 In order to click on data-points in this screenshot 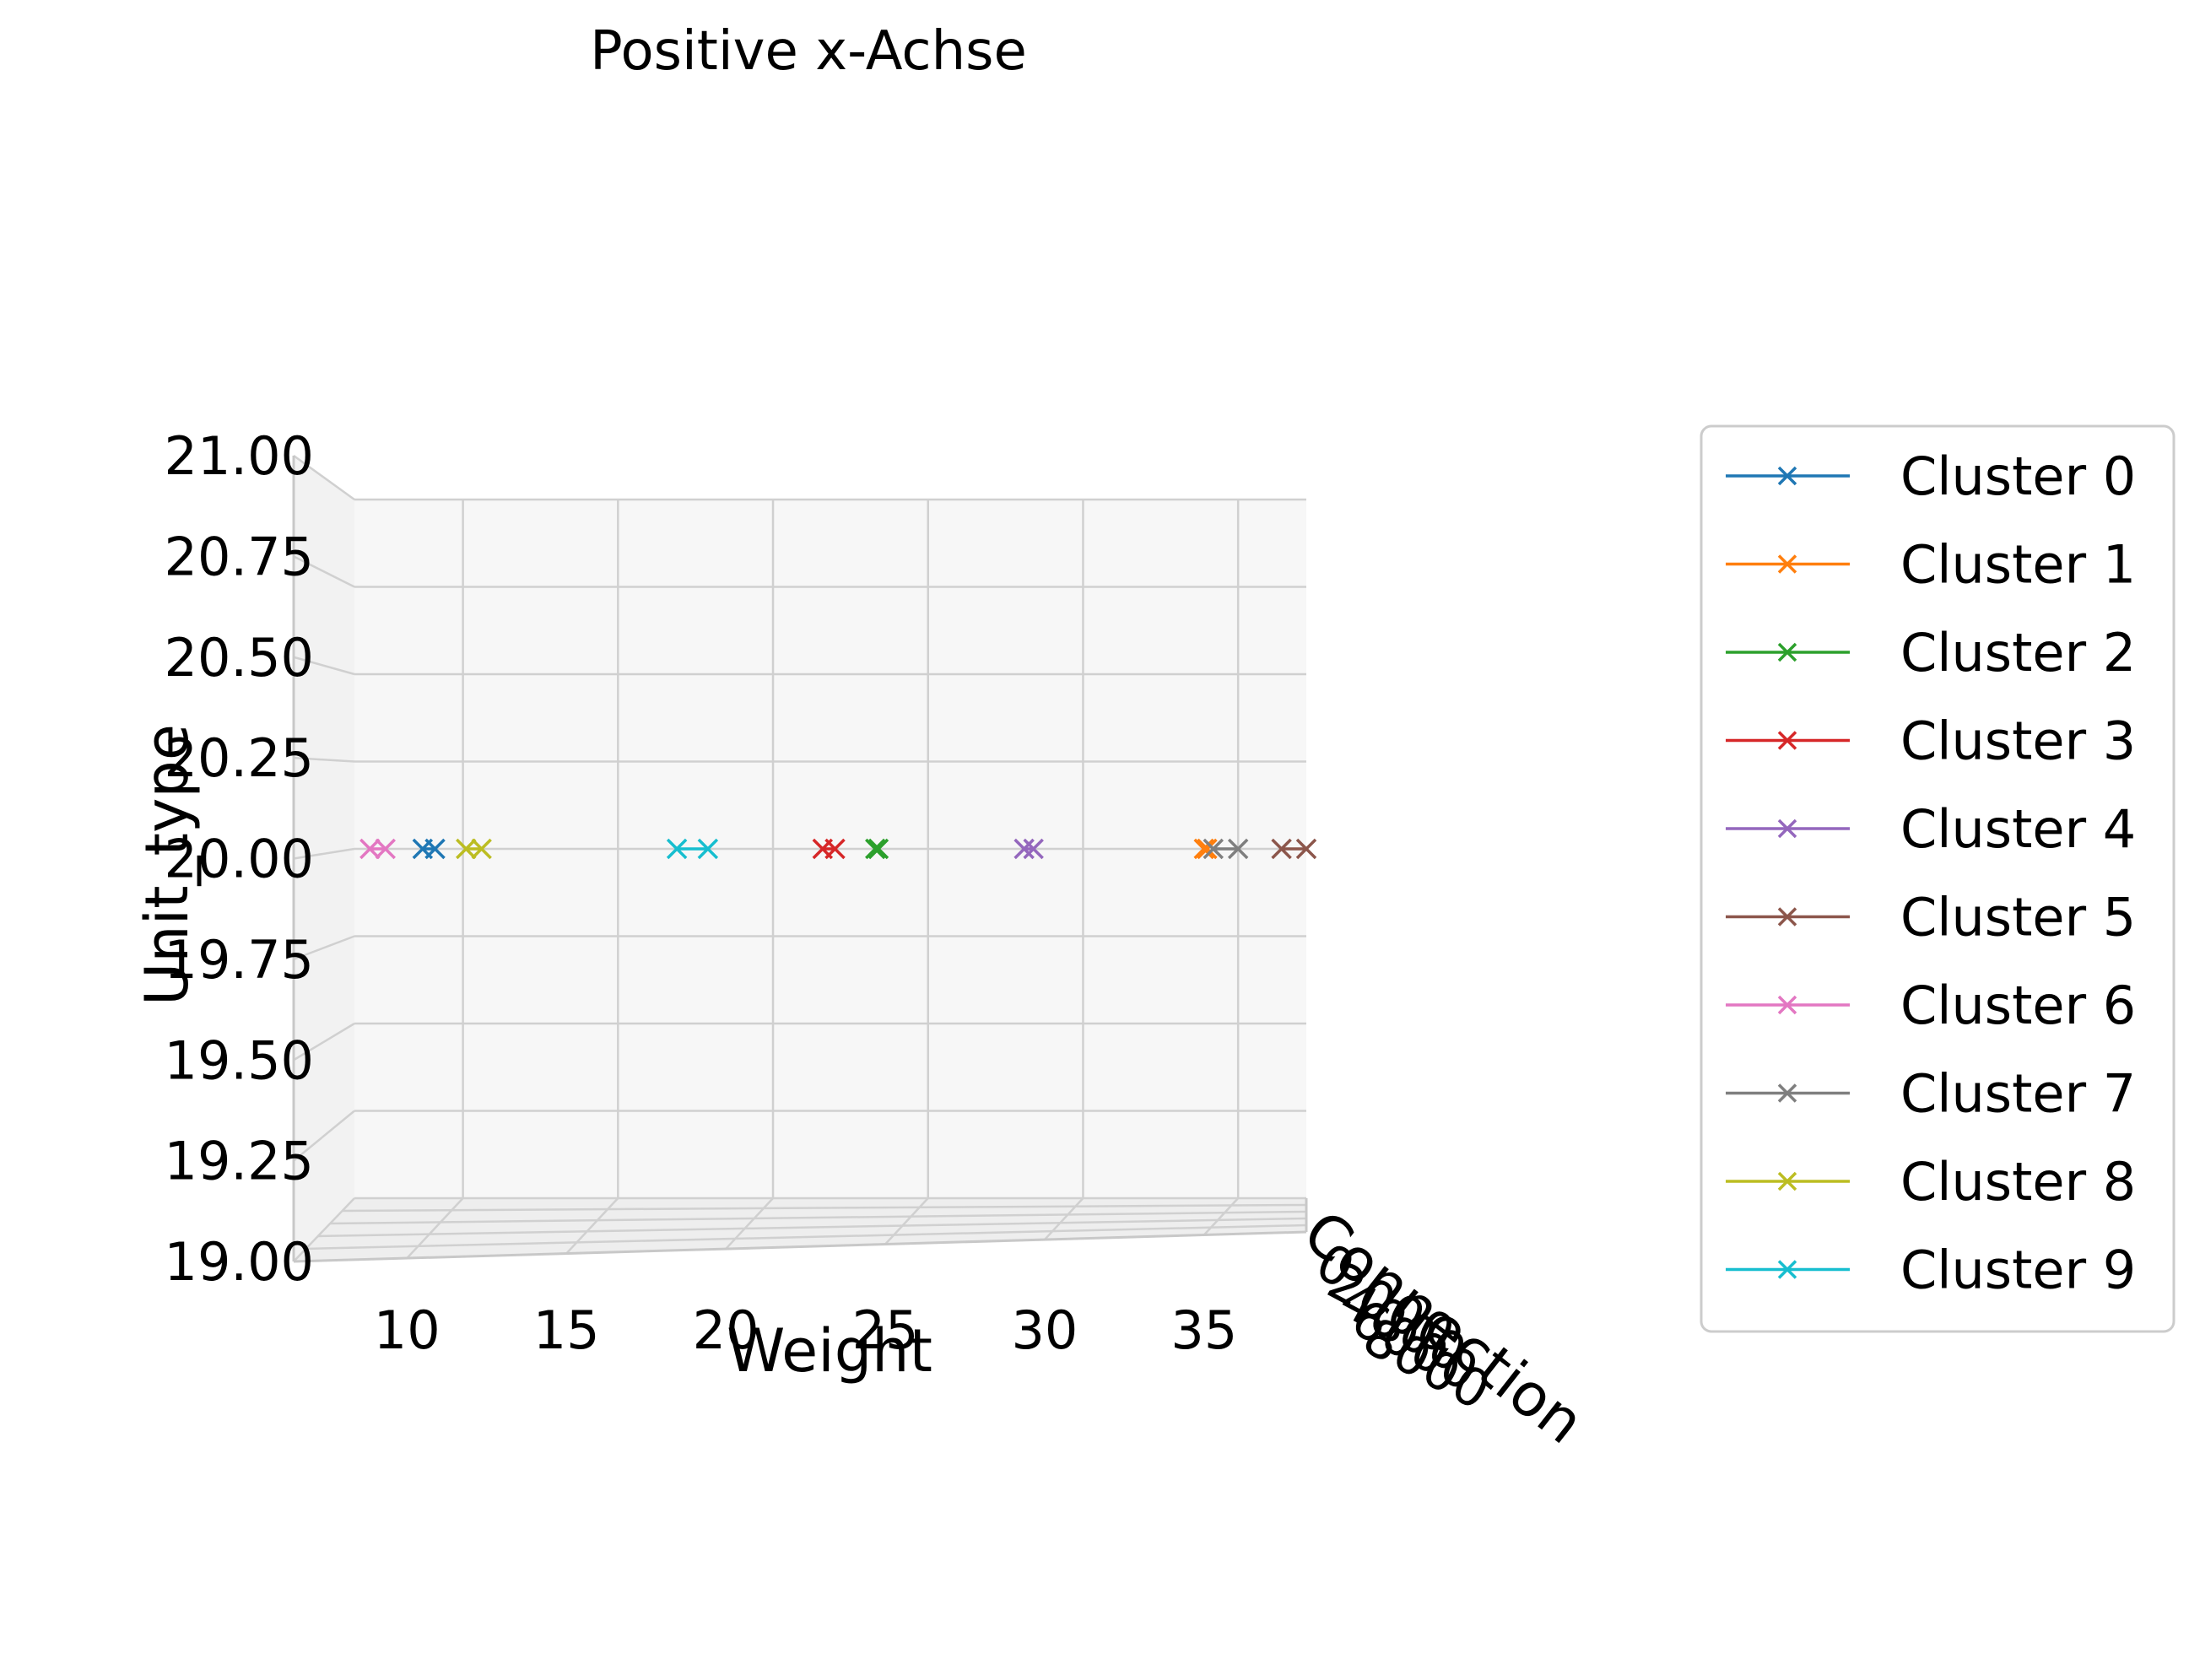, I will do `click(838, 849)`.